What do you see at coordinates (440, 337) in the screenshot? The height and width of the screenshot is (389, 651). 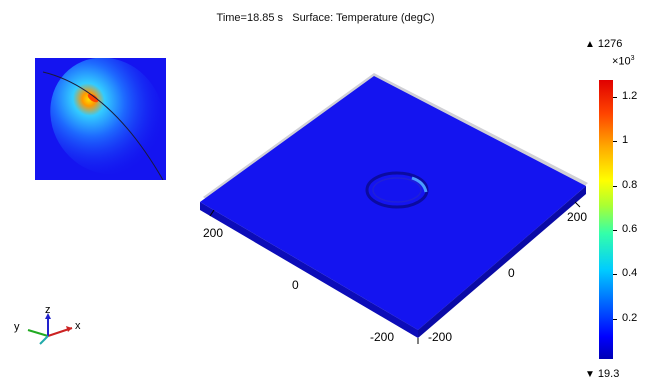 I see `axis-tick-right-neg200: -200` at bounding box center [440, 337].